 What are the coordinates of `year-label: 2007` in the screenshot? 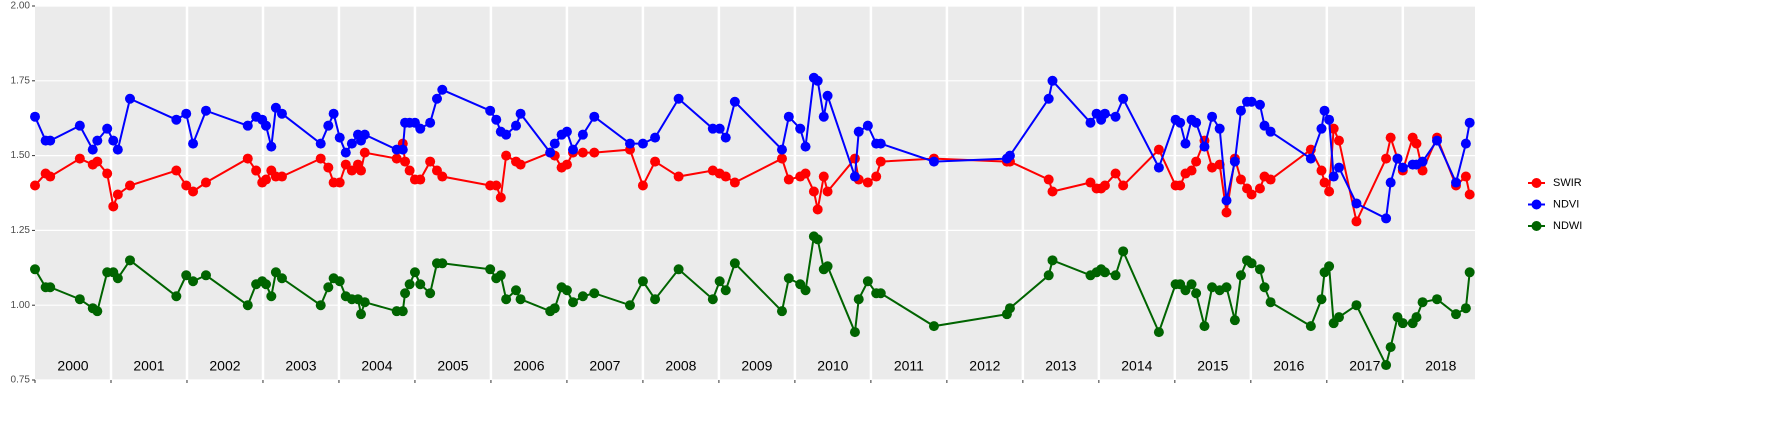 It's located at (604, 366).